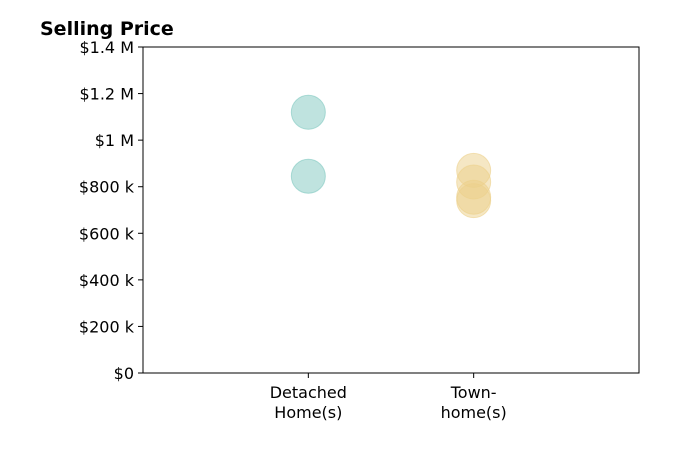 The image size is (679, 462). What do you see at coordinates (308, 392) in the screenshot?
I see `x-tick-label: Detached` at bounding box center [308, 392].